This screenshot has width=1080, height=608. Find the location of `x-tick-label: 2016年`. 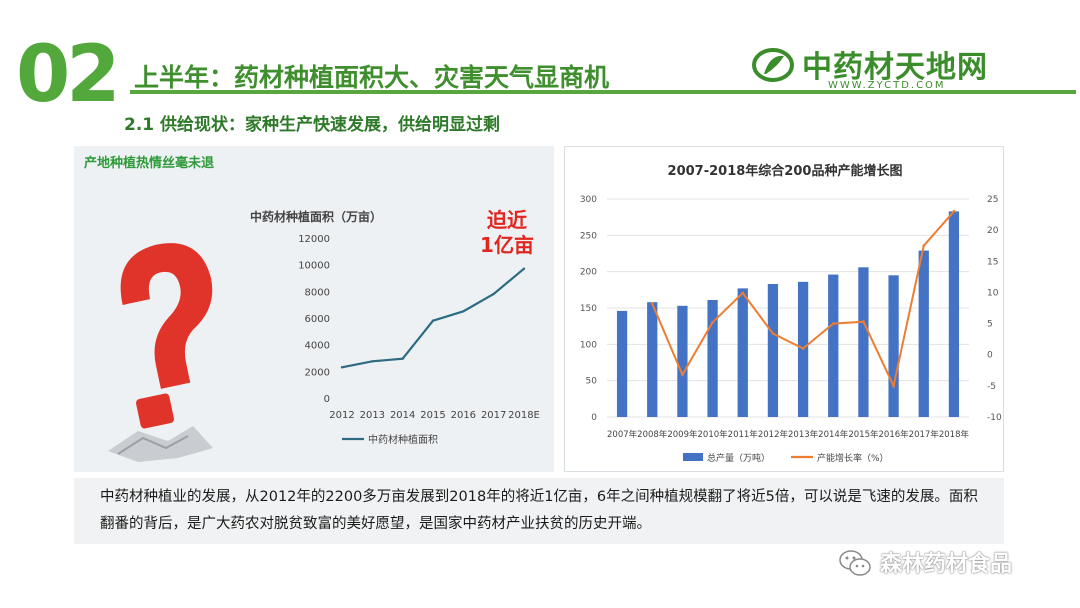

x-tick-label: 2016年 is located at coordinates (894, 434).